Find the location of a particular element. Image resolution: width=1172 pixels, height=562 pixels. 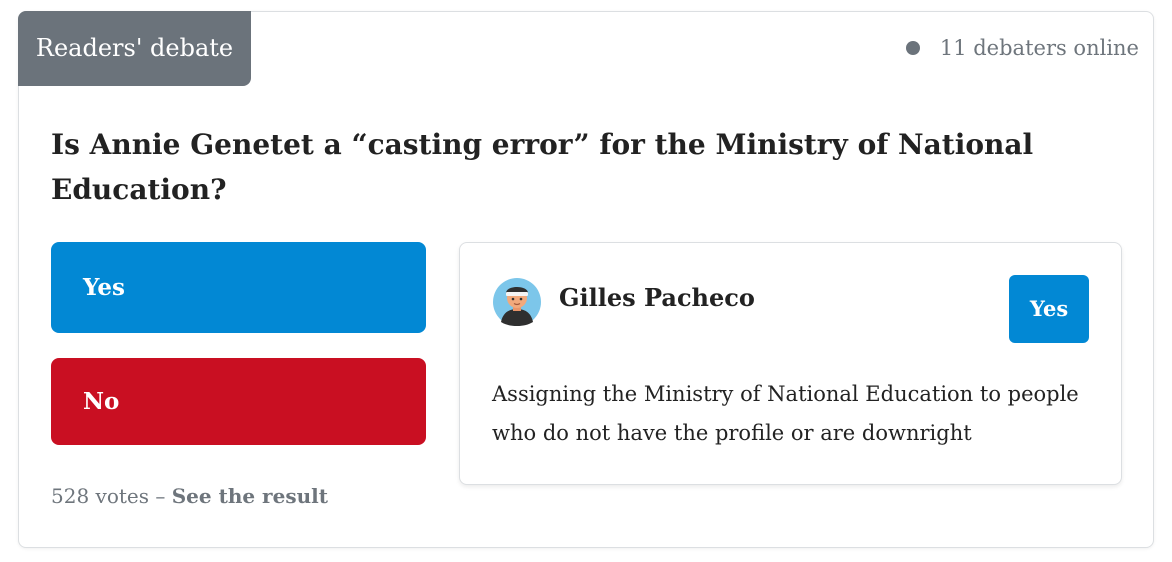

votes-summary: 528 votes – See the result is located at coordinates (189, 496).